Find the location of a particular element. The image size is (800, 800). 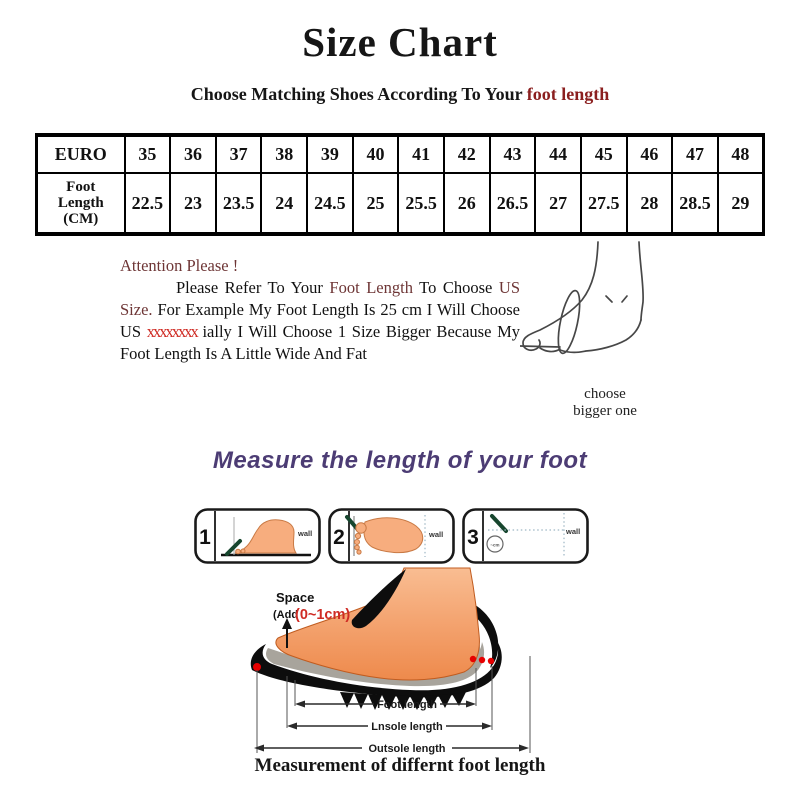

euro-header: EURO is located at coordinates (80, 154).